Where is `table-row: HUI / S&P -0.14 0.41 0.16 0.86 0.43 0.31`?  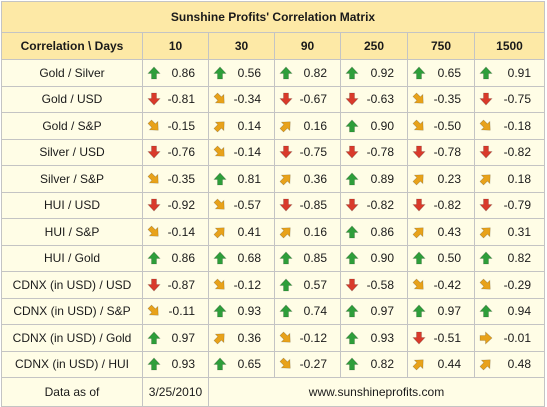
table-row: HUI / S&P -0.14 0.41 0.16 0.86 0.43 0.31 is located at coordinates (273, 232).